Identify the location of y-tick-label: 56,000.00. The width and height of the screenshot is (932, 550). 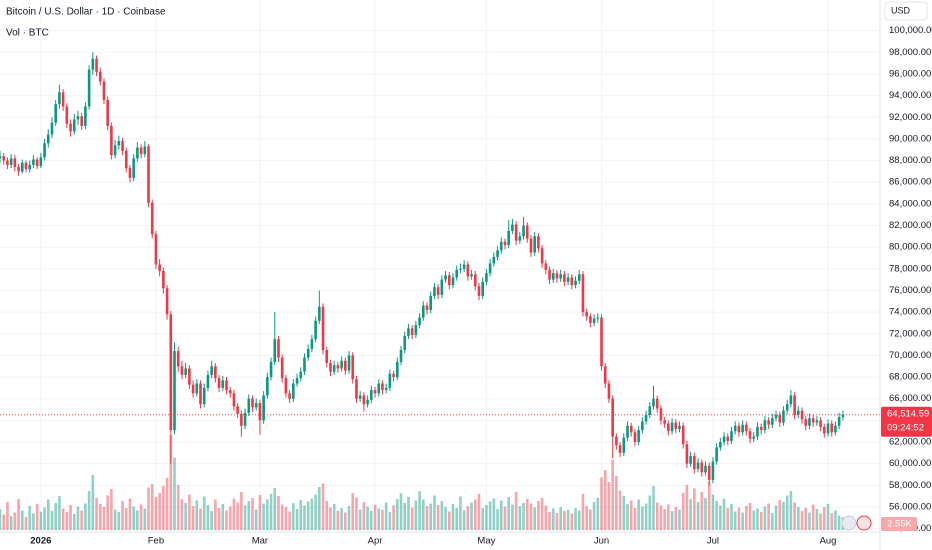
(910, 506).